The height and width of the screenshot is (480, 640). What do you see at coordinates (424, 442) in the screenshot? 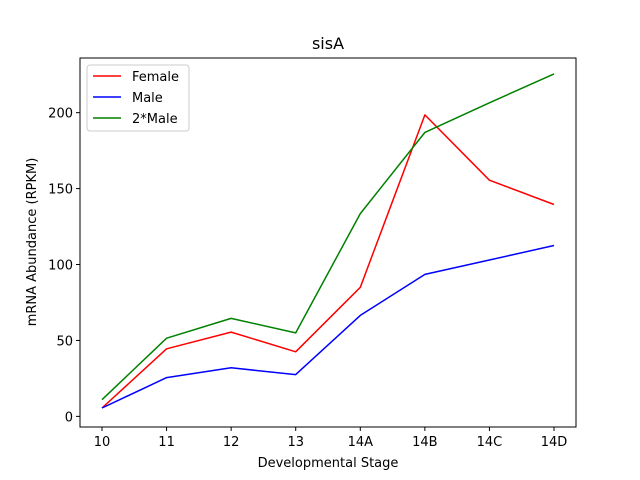
I see `x-tick-label: 14B` at bounding box center [424, 442].